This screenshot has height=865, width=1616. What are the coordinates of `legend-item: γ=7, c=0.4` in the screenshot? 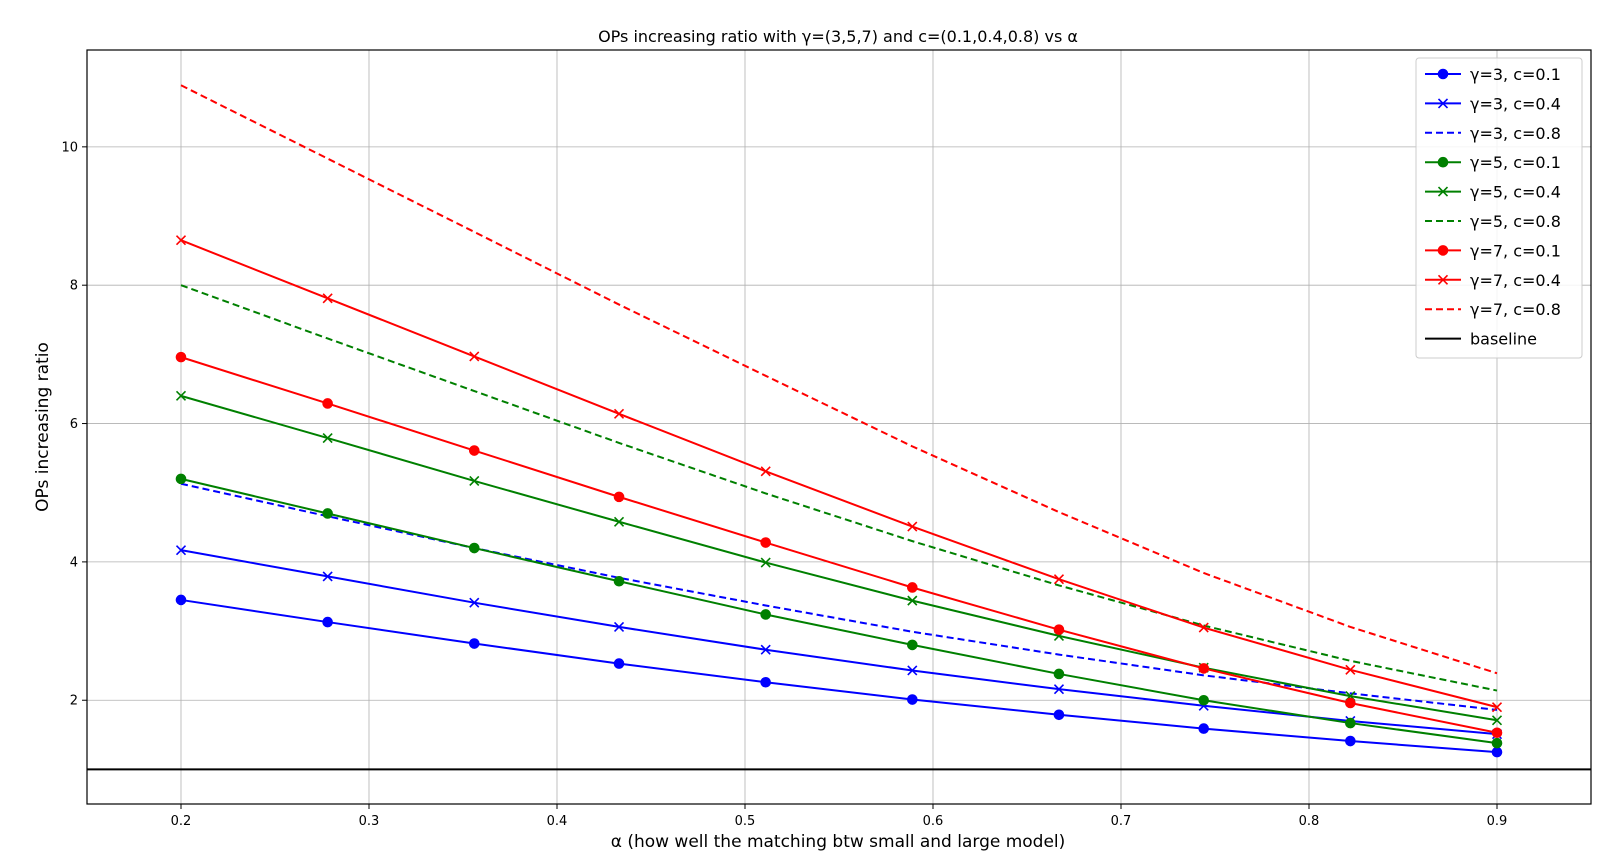 It's located at (1493, 280).